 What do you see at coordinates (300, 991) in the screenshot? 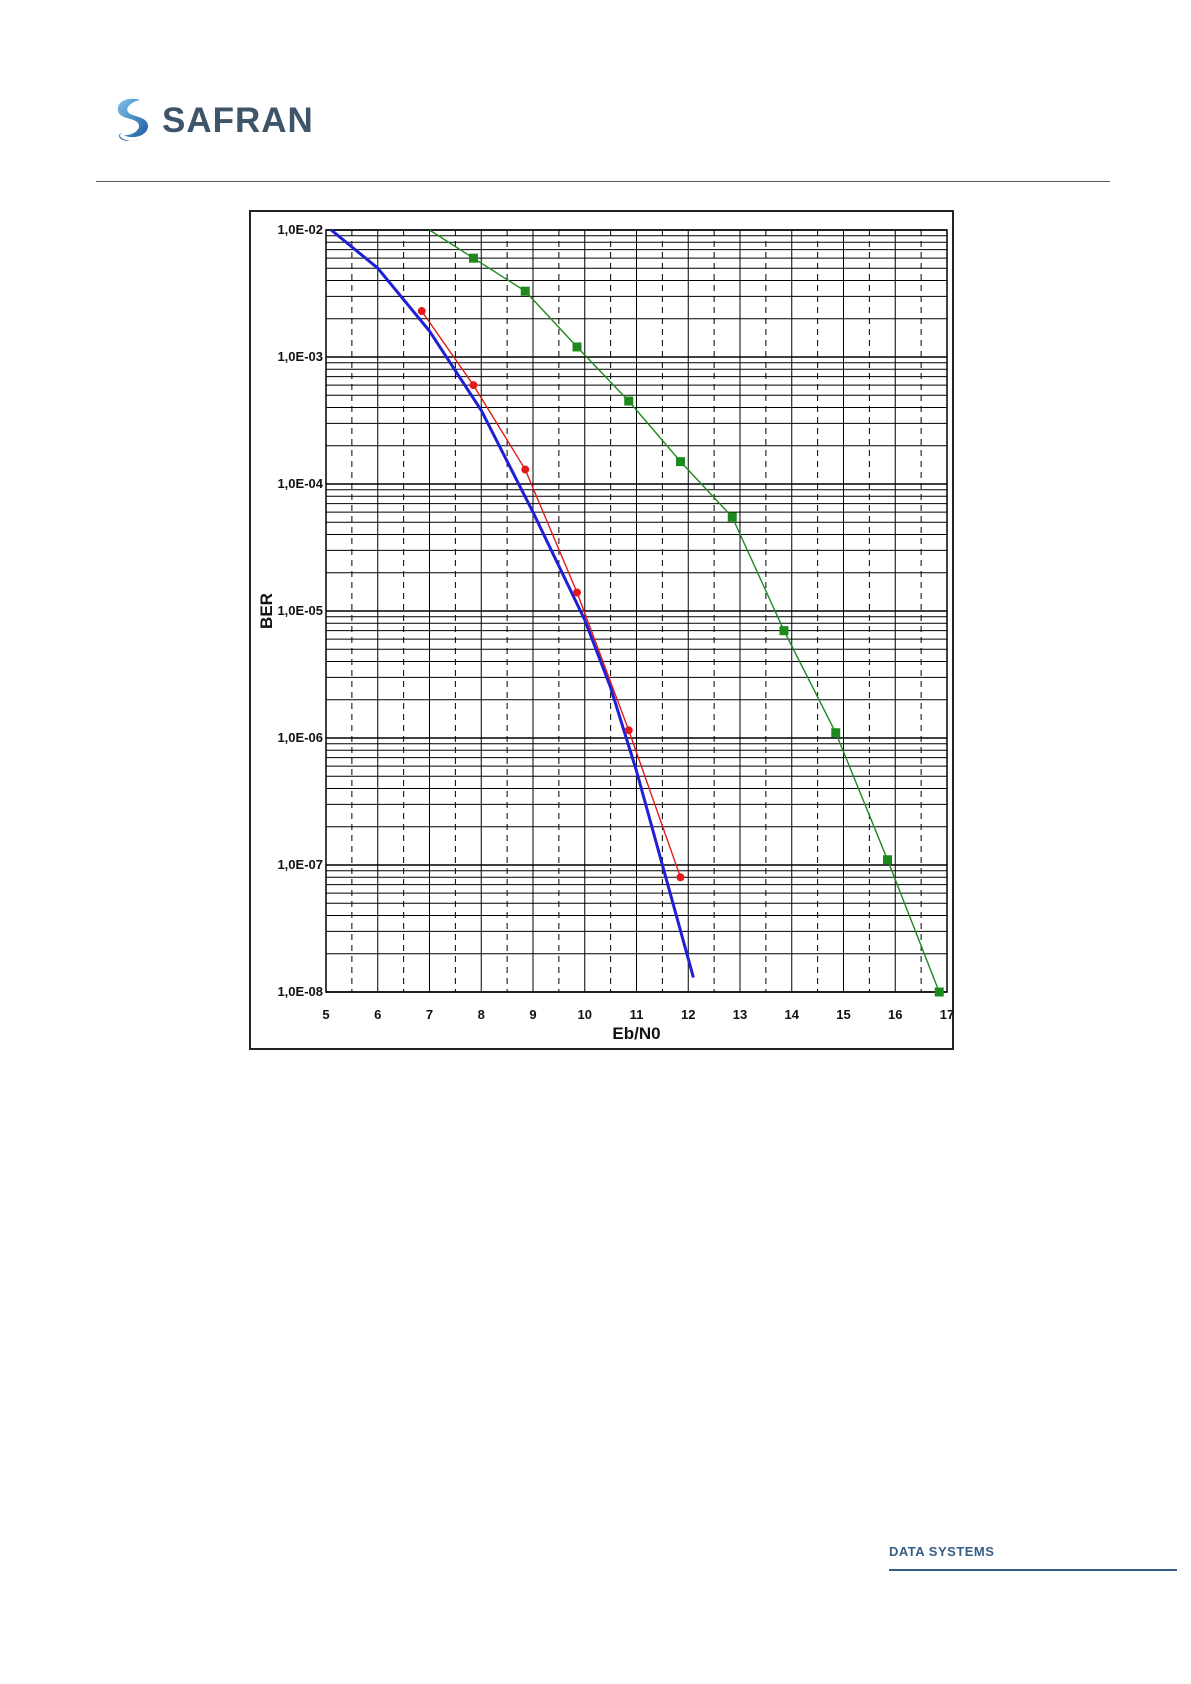
I see `y-tick-label: 1,0E-08` at bounding box center [300, 991].